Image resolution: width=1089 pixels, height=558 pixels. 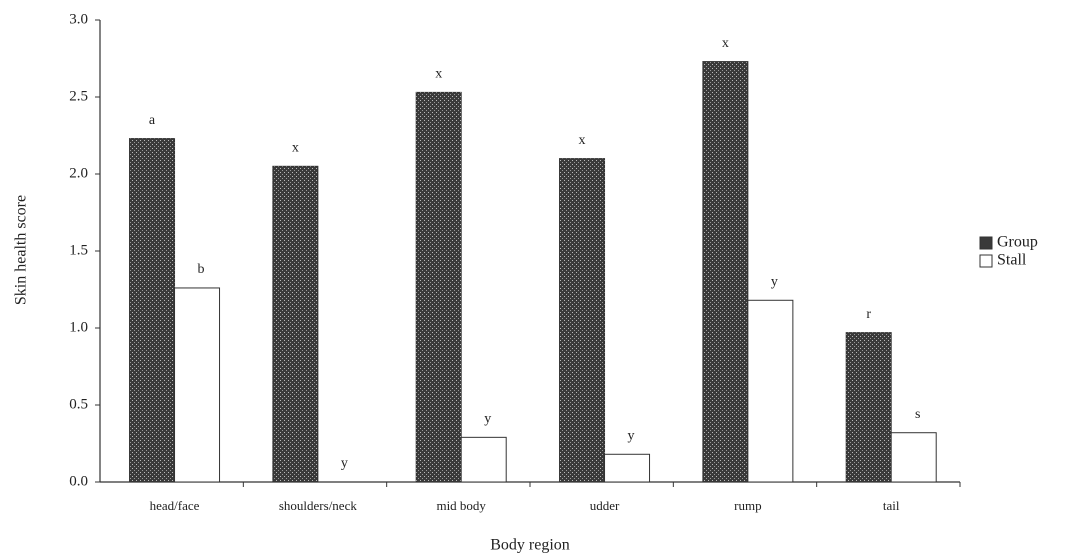 What do you see at coordinates (891, 505) in the screenshot?
I see `x-tick-label: tail` at bounding box center [891, 505].